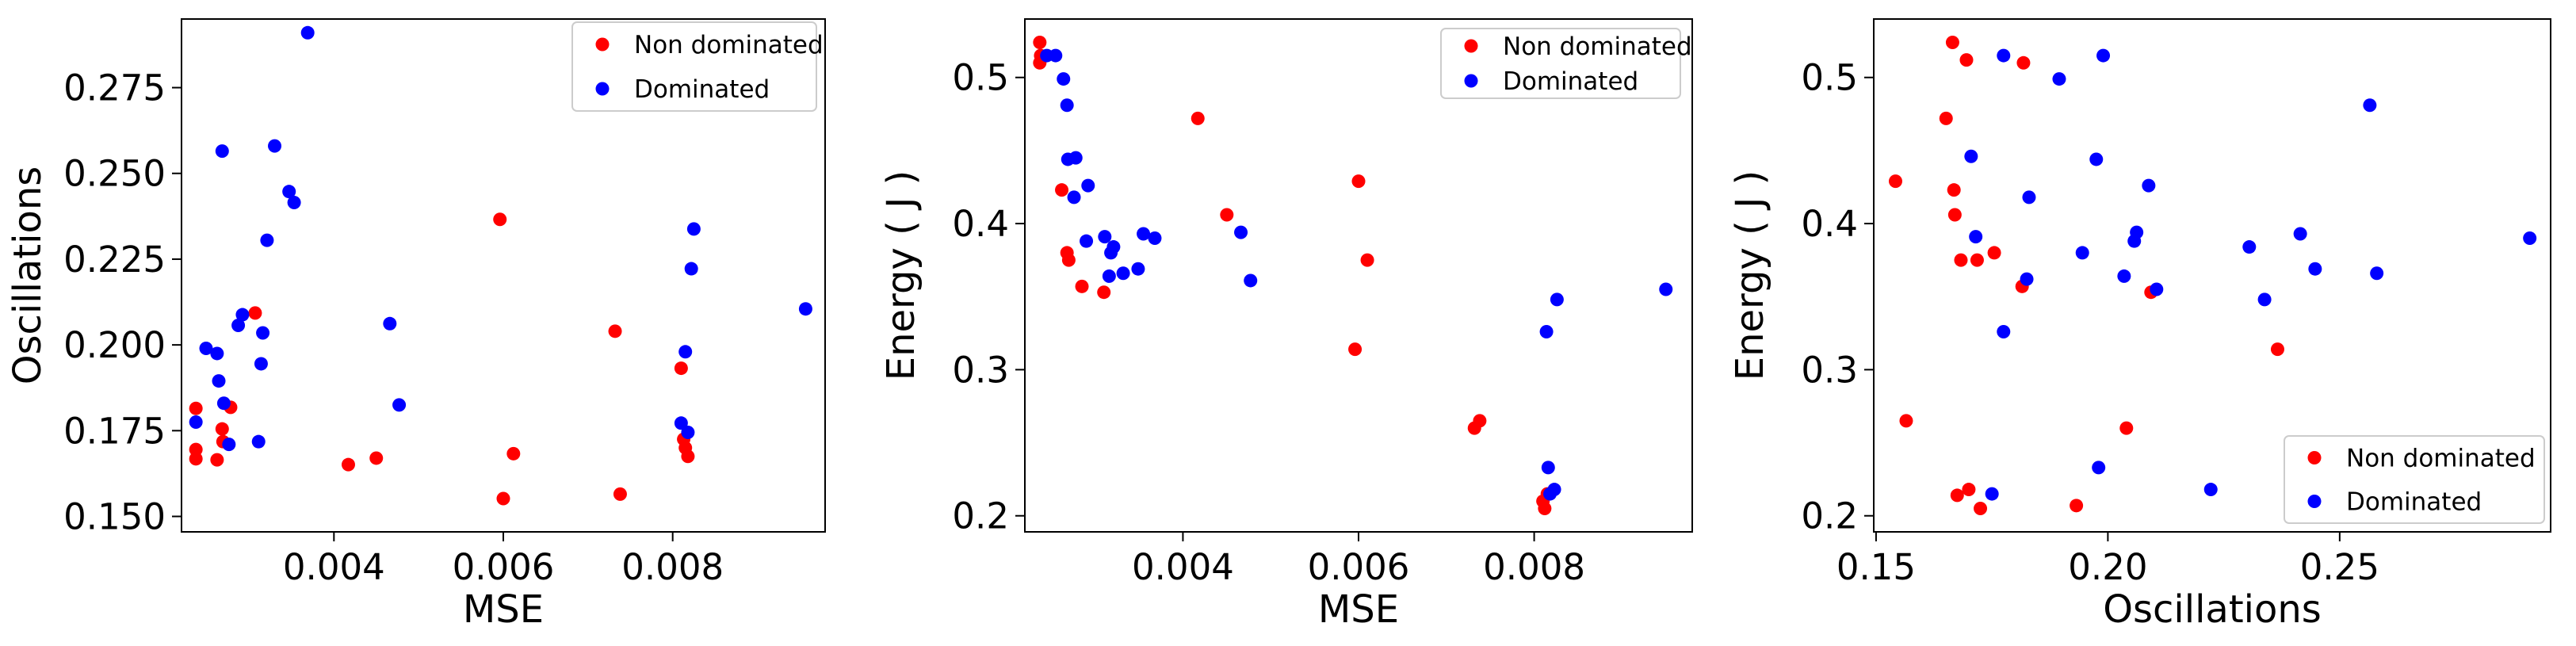 This screenshot has height=646, width=2576. Describe the element at coordinates (334, 567) in the screenshot. I see `x-tick-label: 0.004` at that location.